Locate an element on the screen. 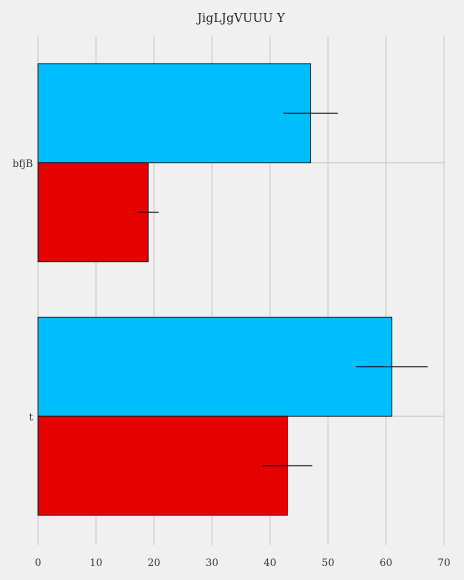 The width and height of the screenshot is (464, 580). x-tick-label: 10 is located at coordinates (96, 563).